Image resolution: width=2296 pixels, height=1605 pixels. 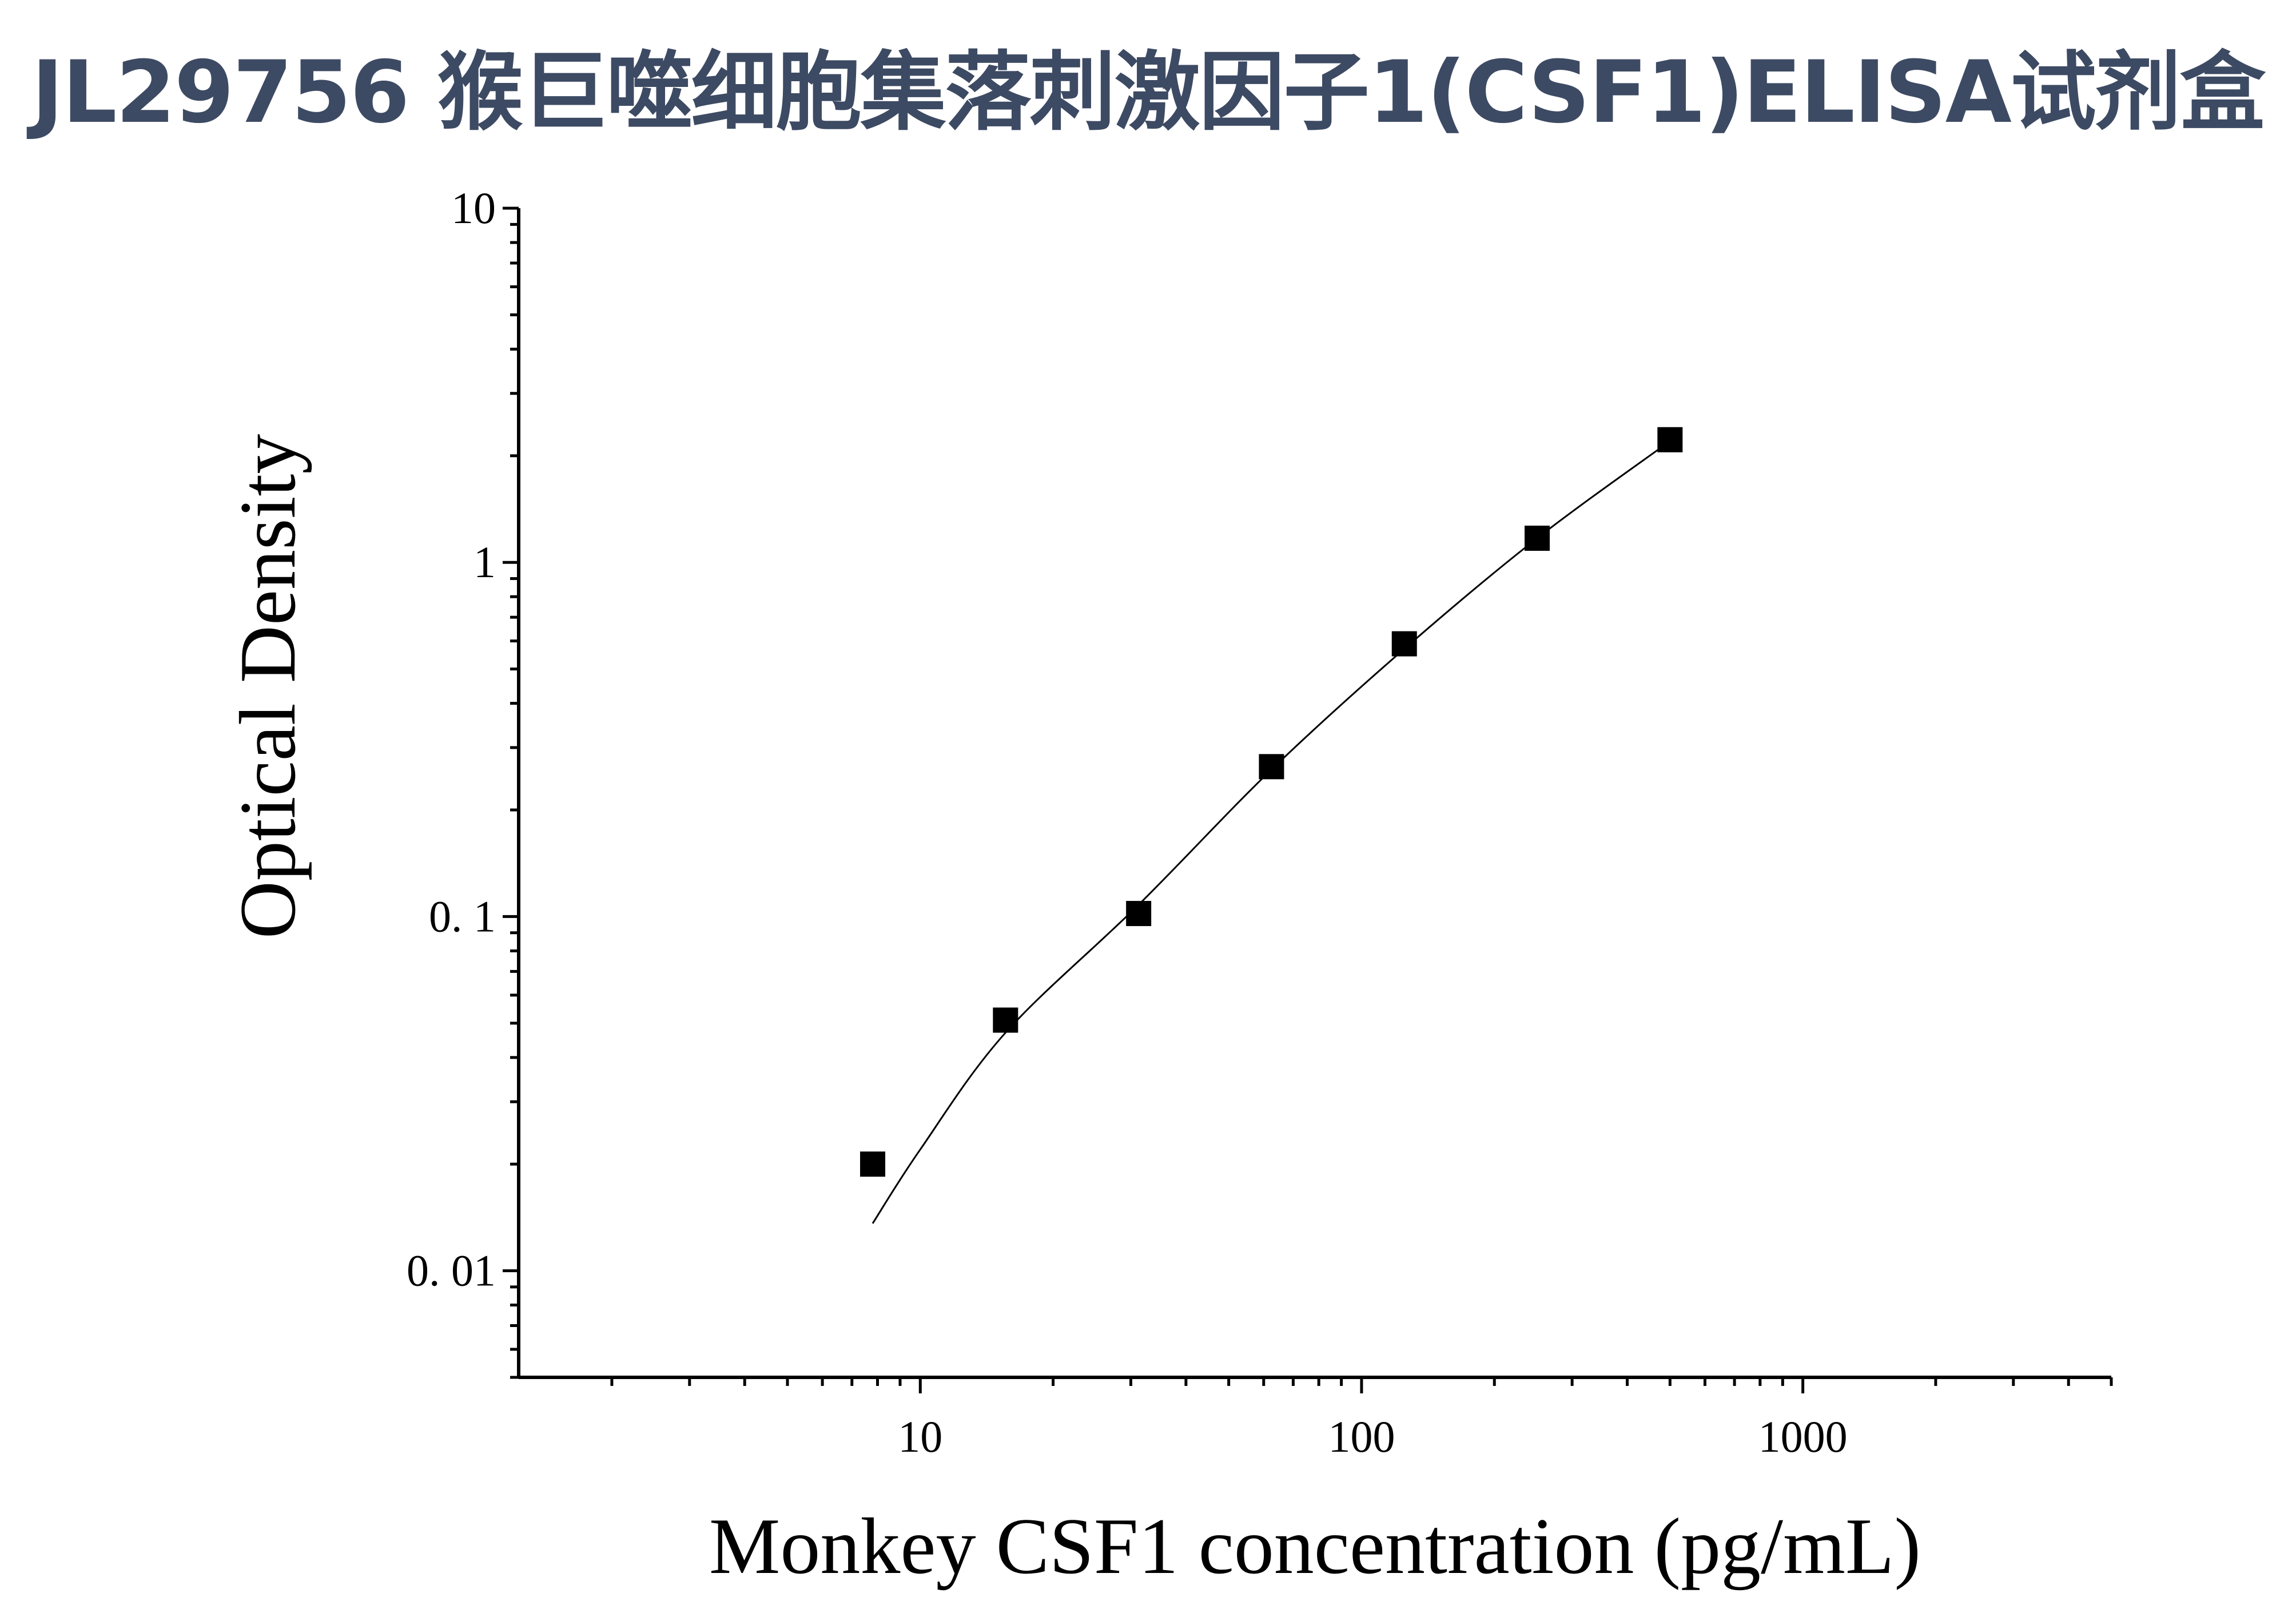 What do you see at coordinates (1148, 92) in the screenshot?
I see `chart-title: JL29756 猴巨噬细胞集落刺激因子1(CSF1)ELISA试剂盒` at bounding box center [1148, 92].